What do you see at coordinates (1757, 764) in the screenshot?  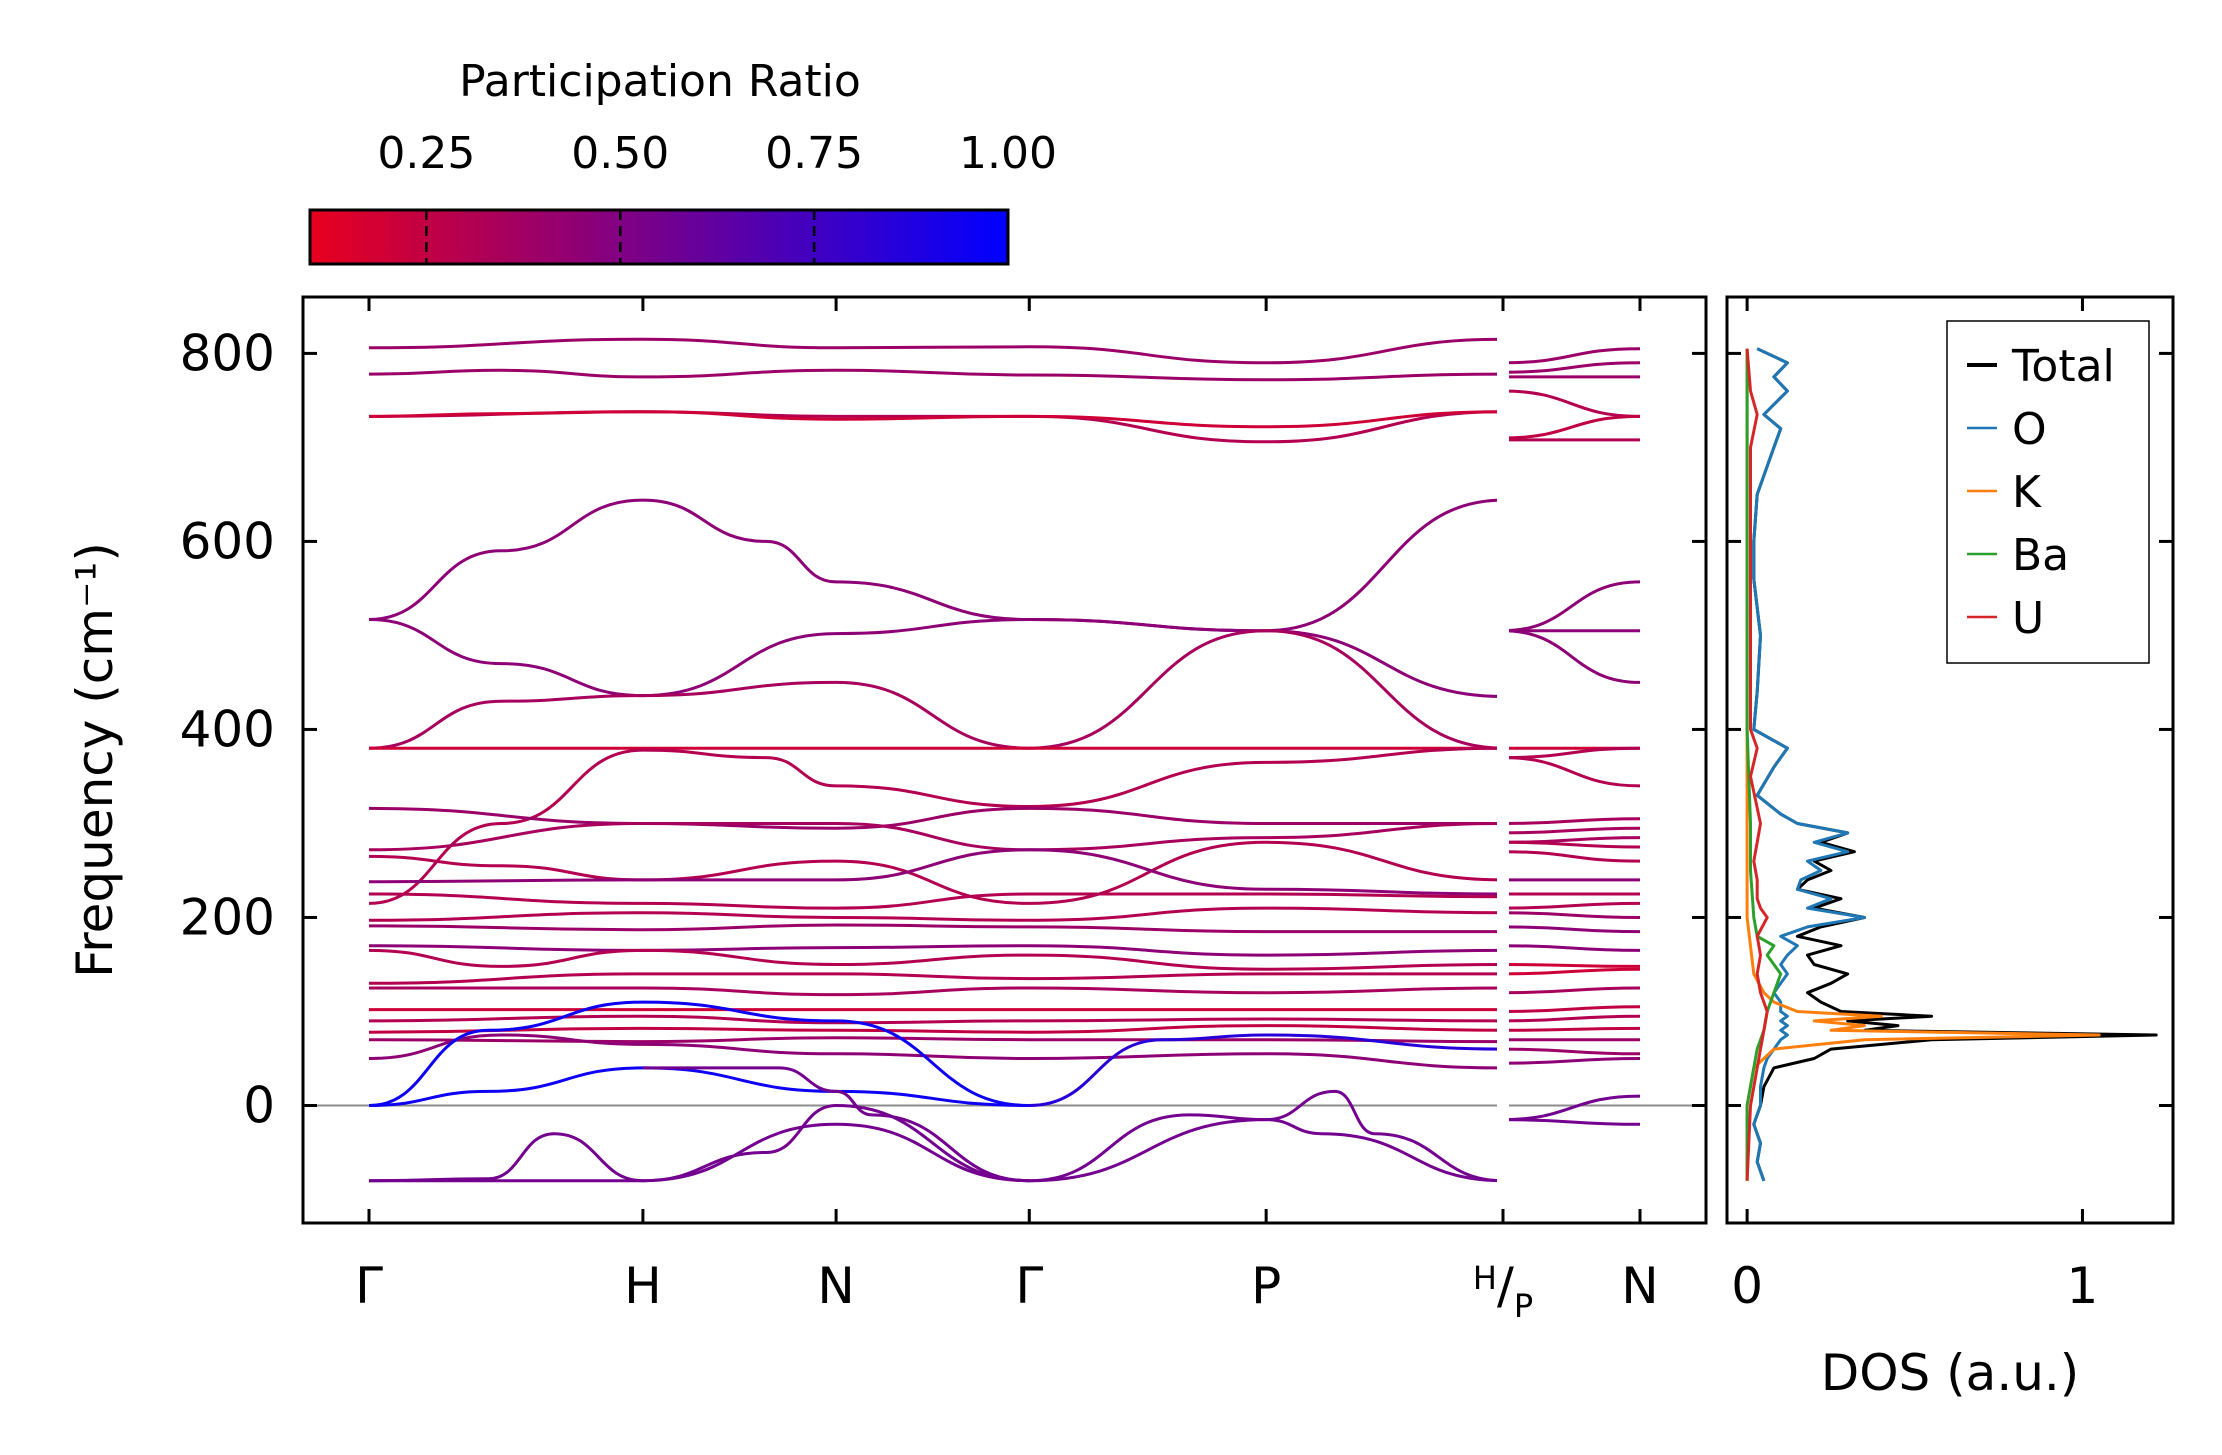 I see `dos-series-u` at bounding box center [1757, 764].